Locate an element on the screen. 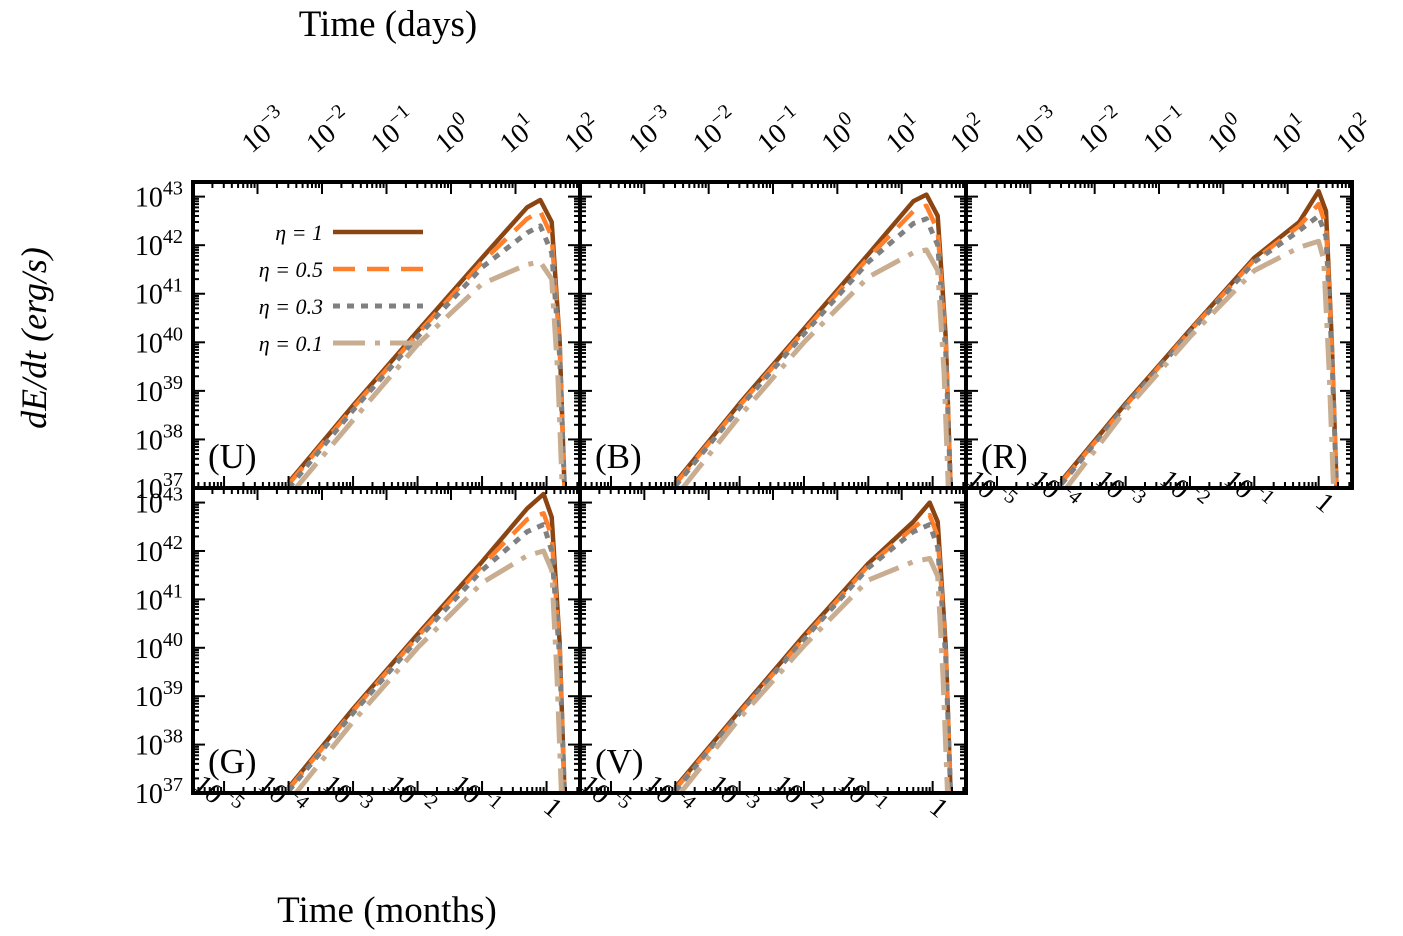 This screenshot has height=936, width=1403. top-axis-title: Time (days) is located at coordinates (388, 24).